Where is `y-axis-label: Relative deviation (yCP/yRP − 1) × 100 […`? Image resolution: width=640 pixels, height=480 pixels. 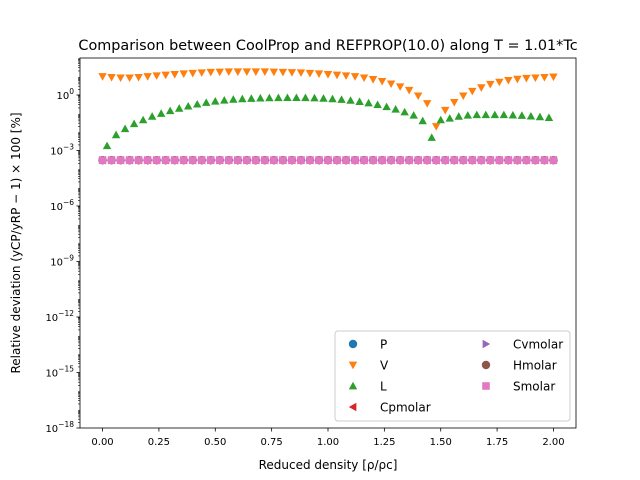 y-axis-label: Relative deviation (yCP/yRP − 1) × 100 [… is located at coordinates (16, 242).